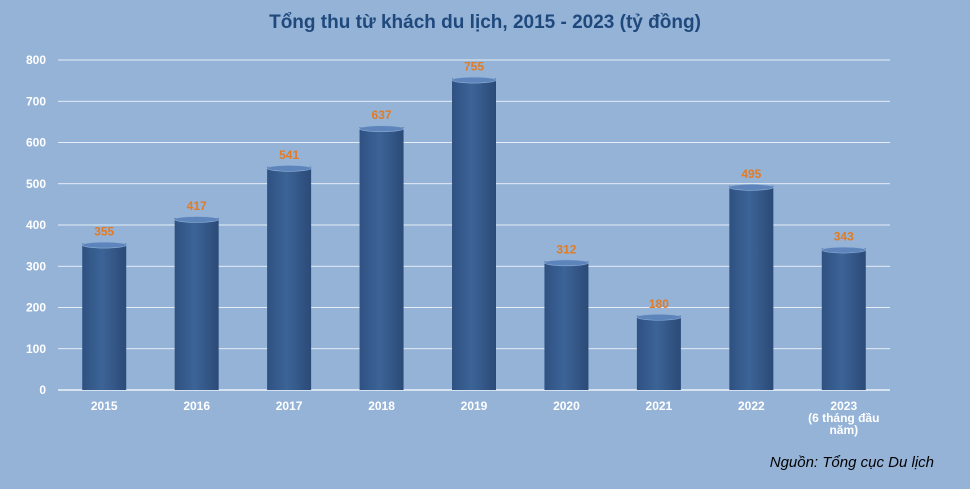 This screenshot has width=970, height=489. Describe the element at coordinates (104, 232) in the screenshot. I see `data-label: 355` at that location.